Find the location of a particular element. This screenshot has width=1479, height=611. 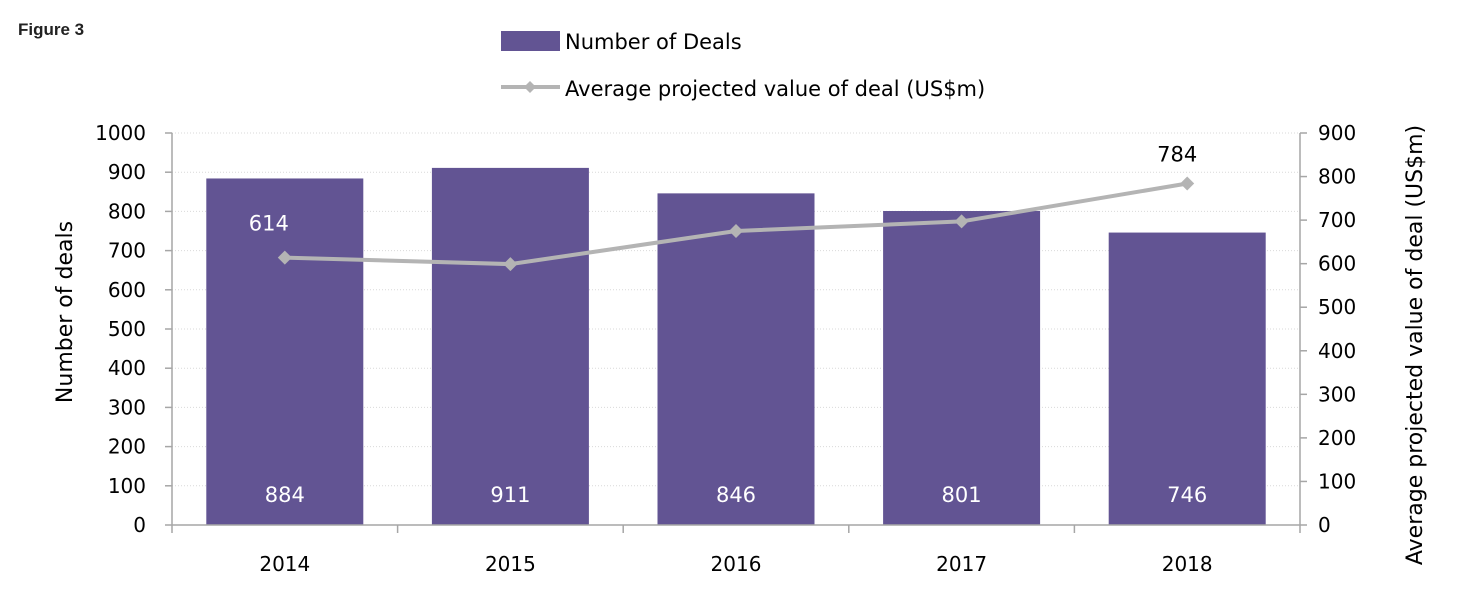

y2-tick-label: 200 is located at coordinates (1337, 438).